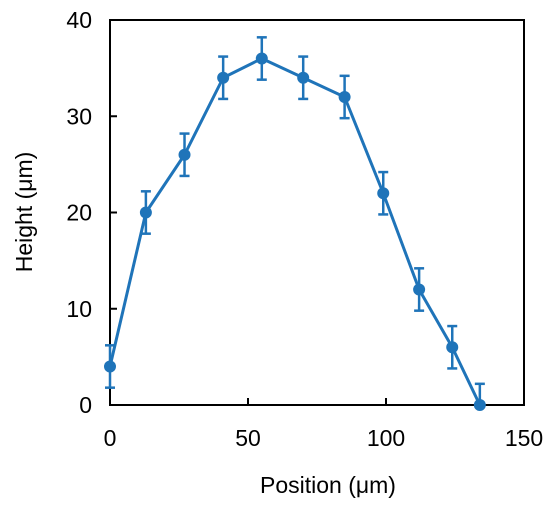  What do you see at coordinates (79, 116) in the screenshot?
I see `y-tick-label: 30` at bounding box center [79, 116].